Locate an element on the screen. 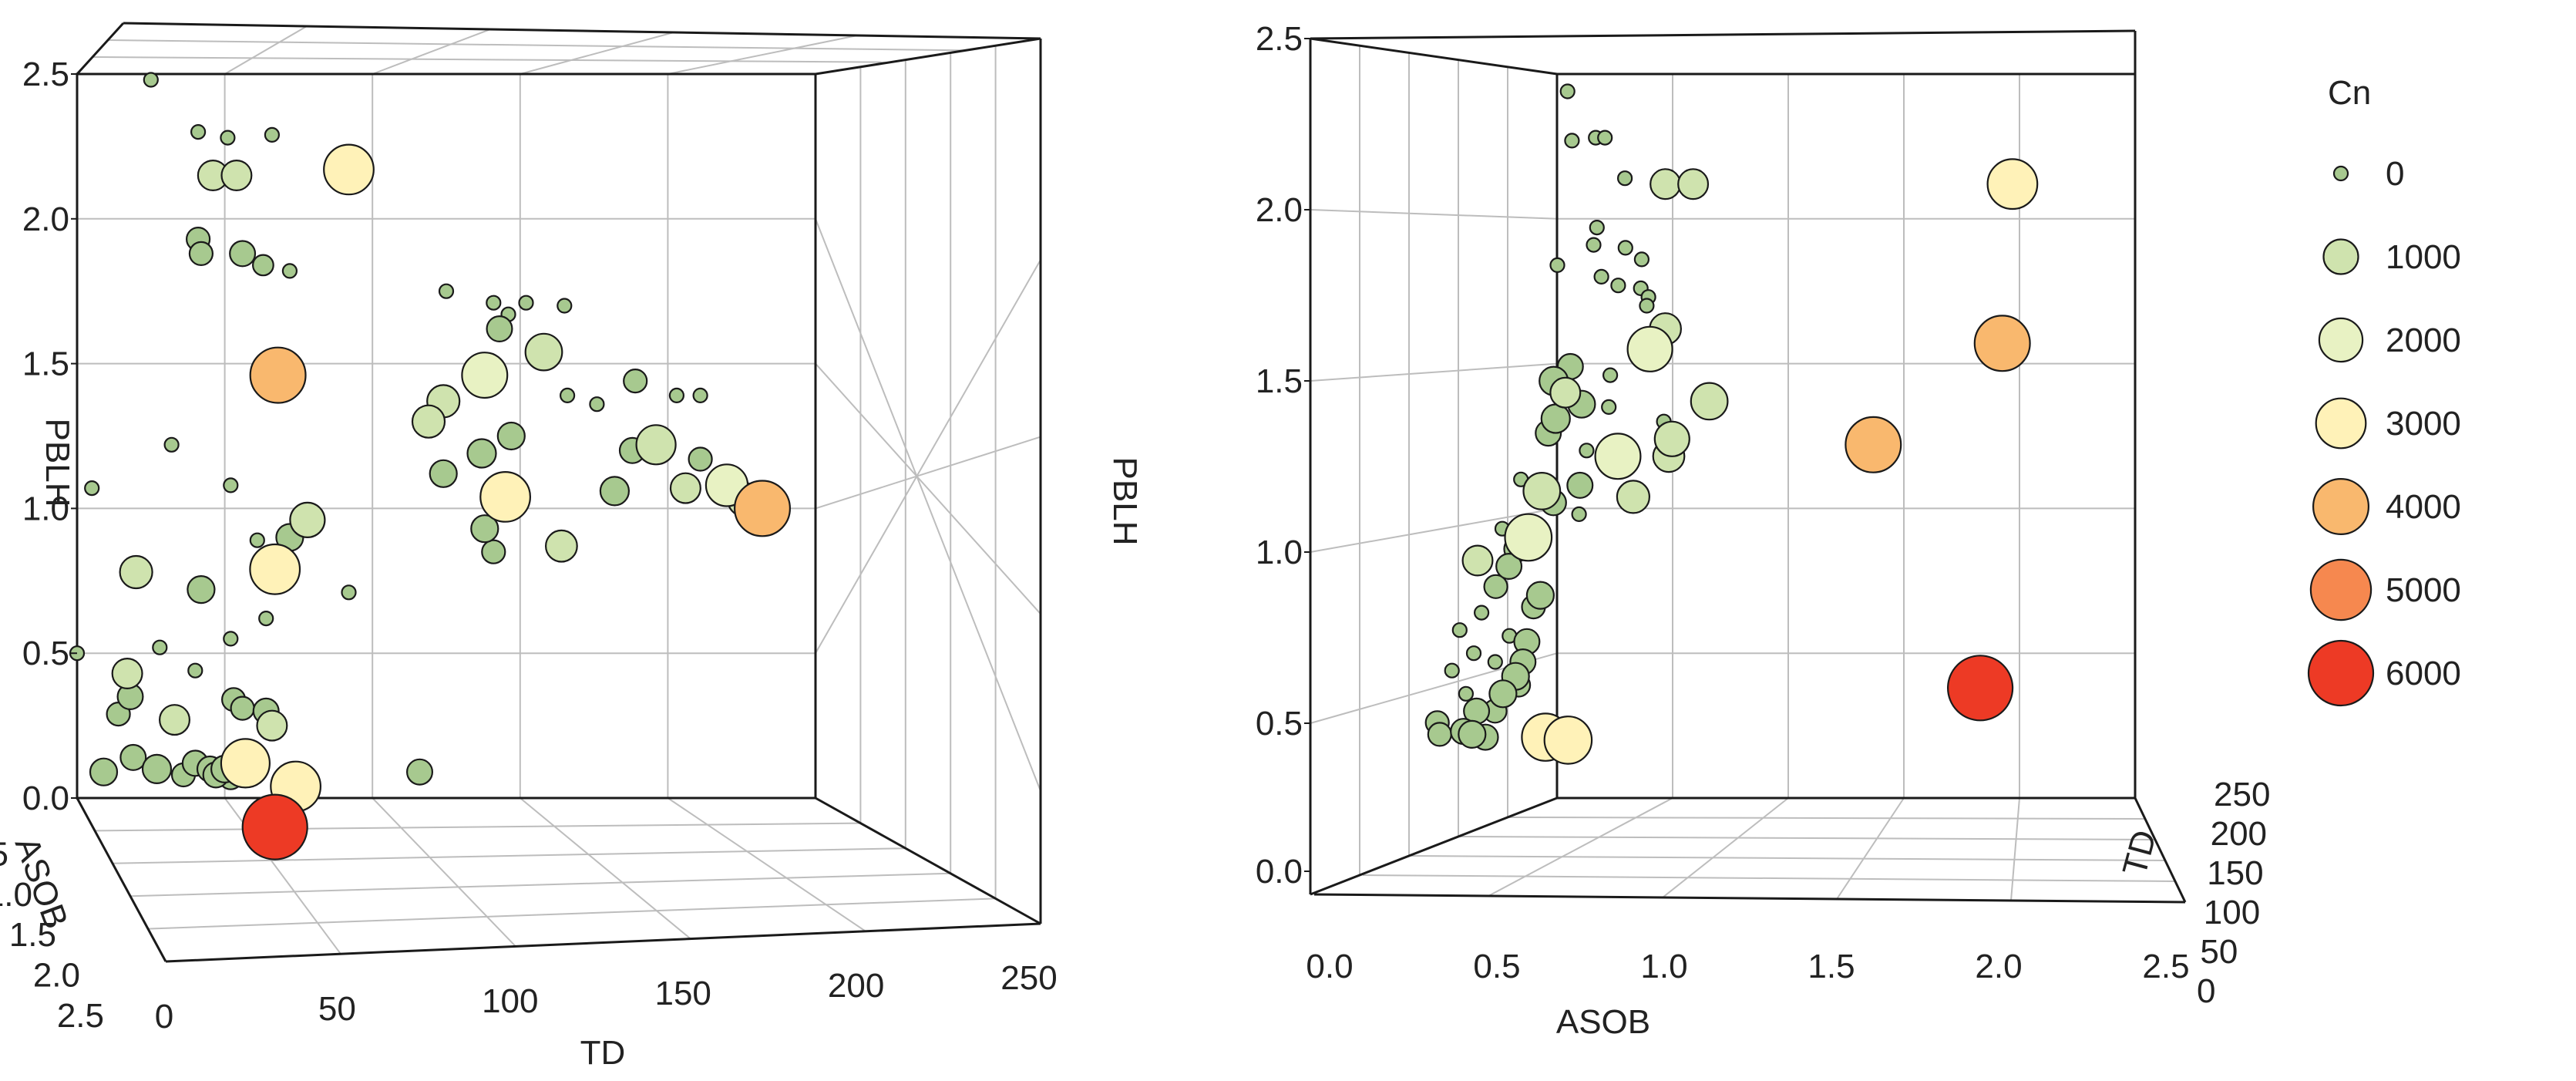 The width and height of the screenshot is (2576, 1081). right-z-tick-label: 200 is located at coordinates (2239, 834).